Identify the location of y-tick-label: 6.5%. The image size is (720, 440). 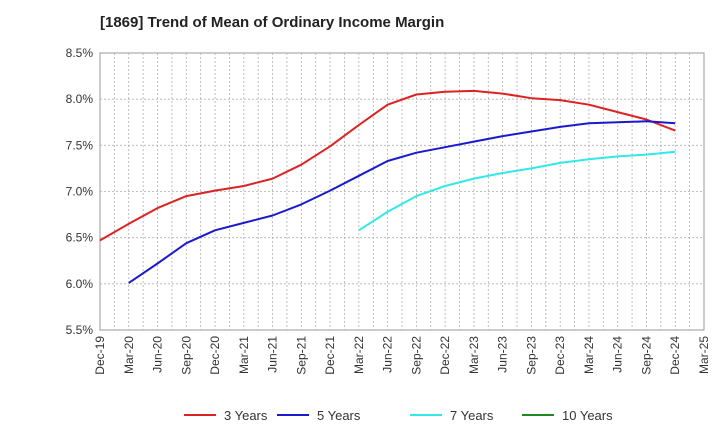
(80, 238).